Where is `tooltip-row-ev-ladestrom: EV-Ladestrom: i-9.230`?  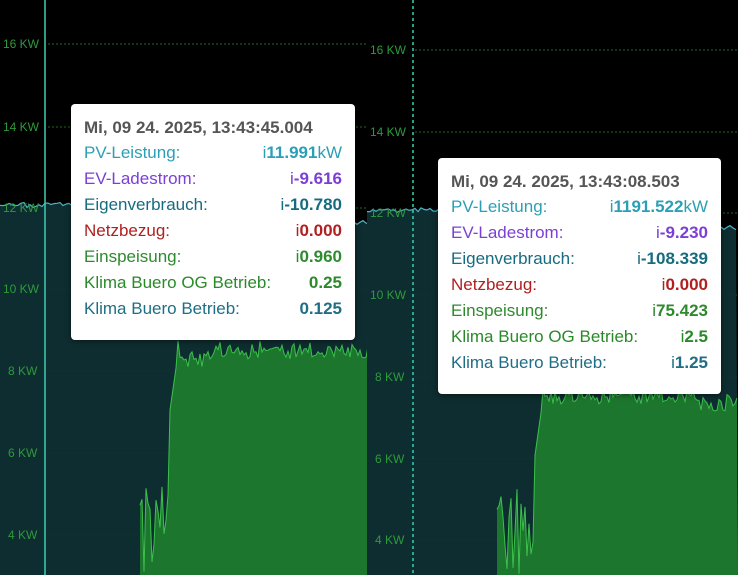
tooltip-row-ev-ladestrom: EV-Ladestrom: i-9.230 is located at coordinates (579, 236).